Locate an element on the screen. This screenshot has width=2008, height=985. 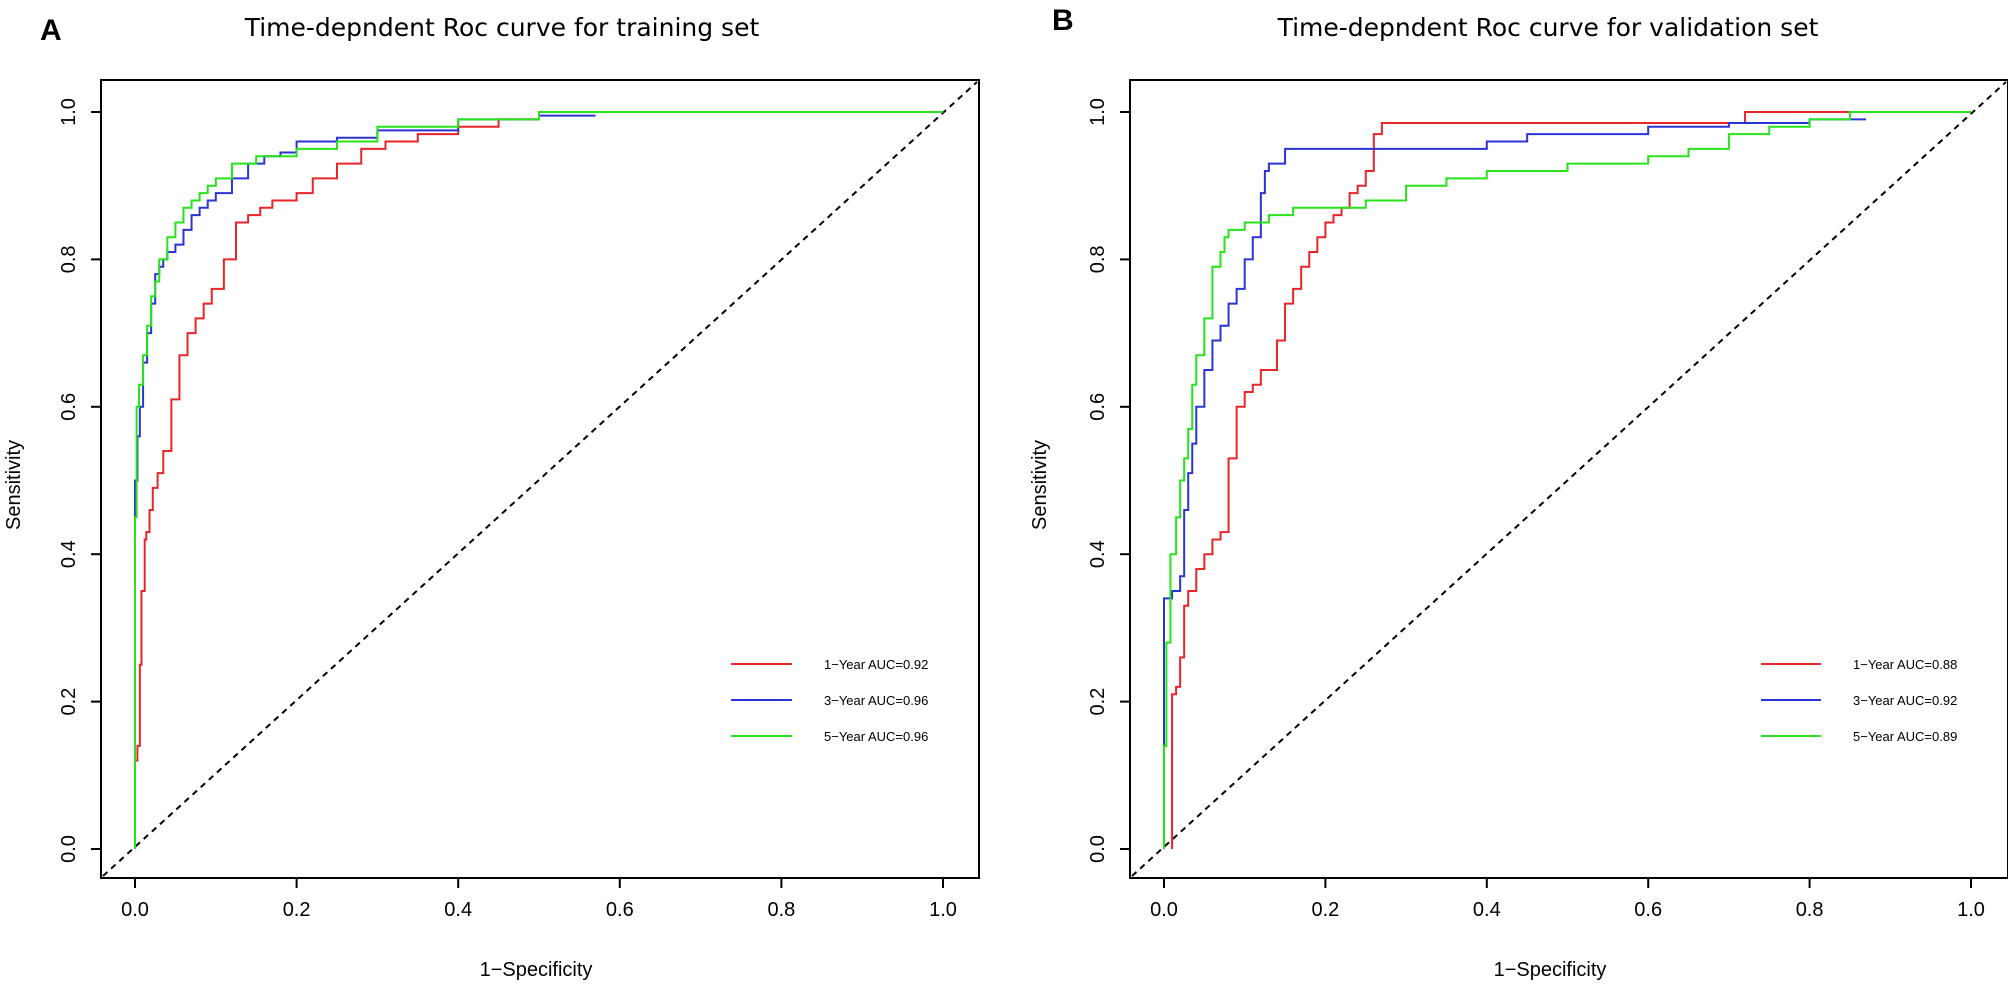
legend-label-year5: 5−Year AUC=0.89 is located at coordinates (1905, 736).